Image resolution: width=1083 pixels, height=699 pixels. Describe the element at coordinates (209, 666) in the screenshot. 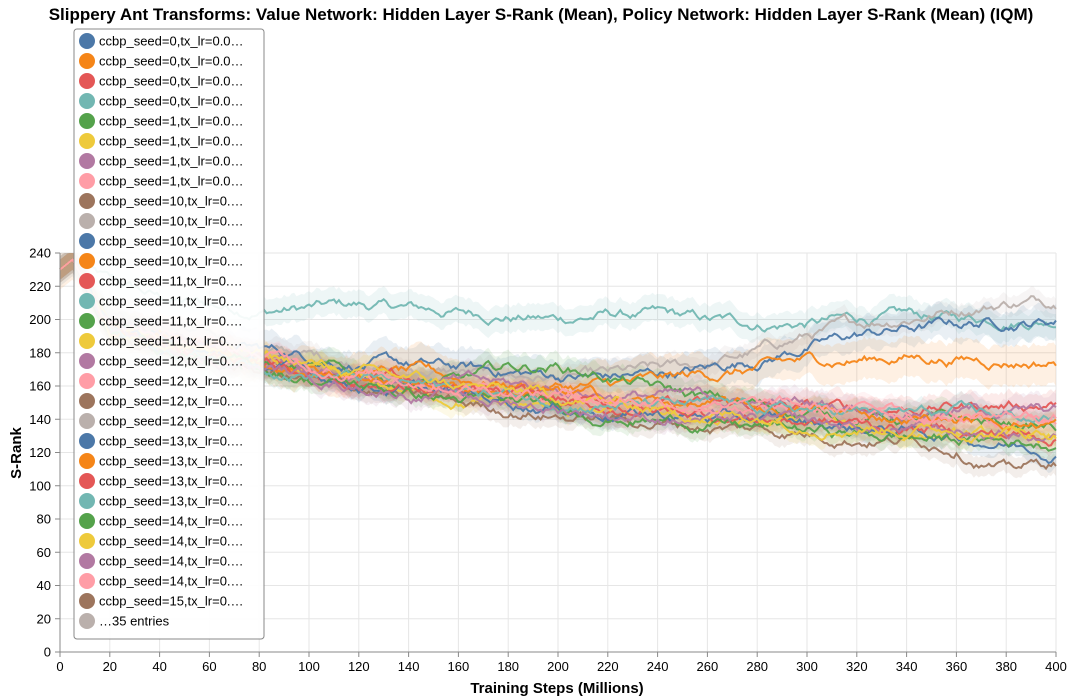

I see `x-tick-label: 60` at that location.